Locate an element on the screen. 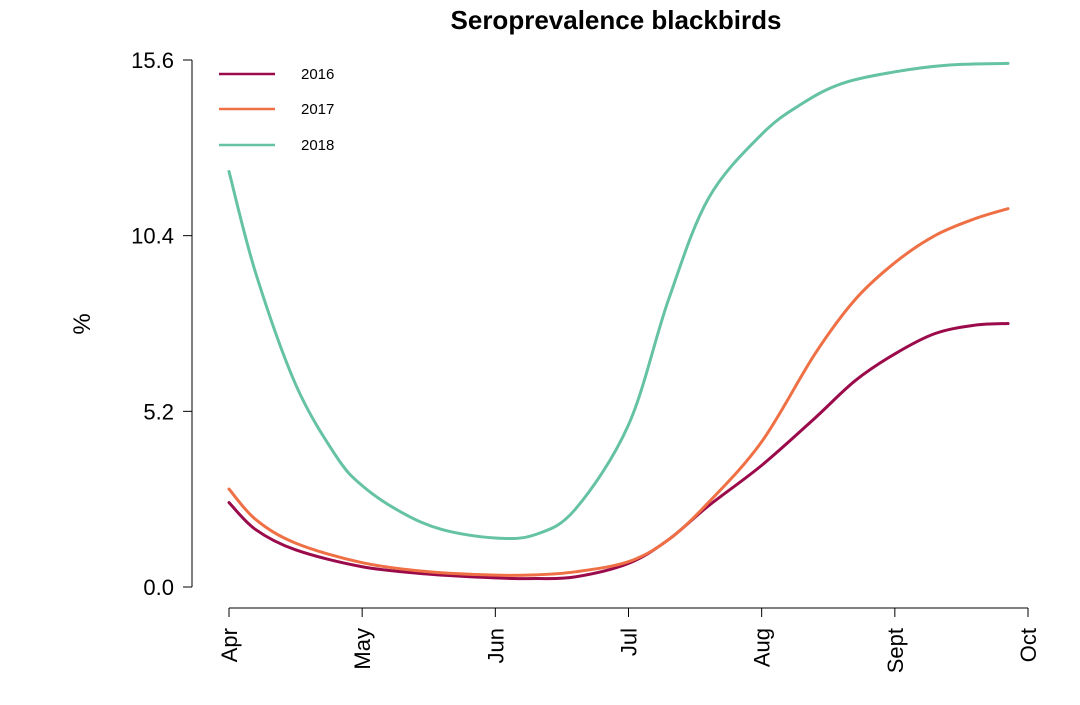 This screenshot has width=1080, height=705. x-tick-label: May is located at coordinates (362, 649).